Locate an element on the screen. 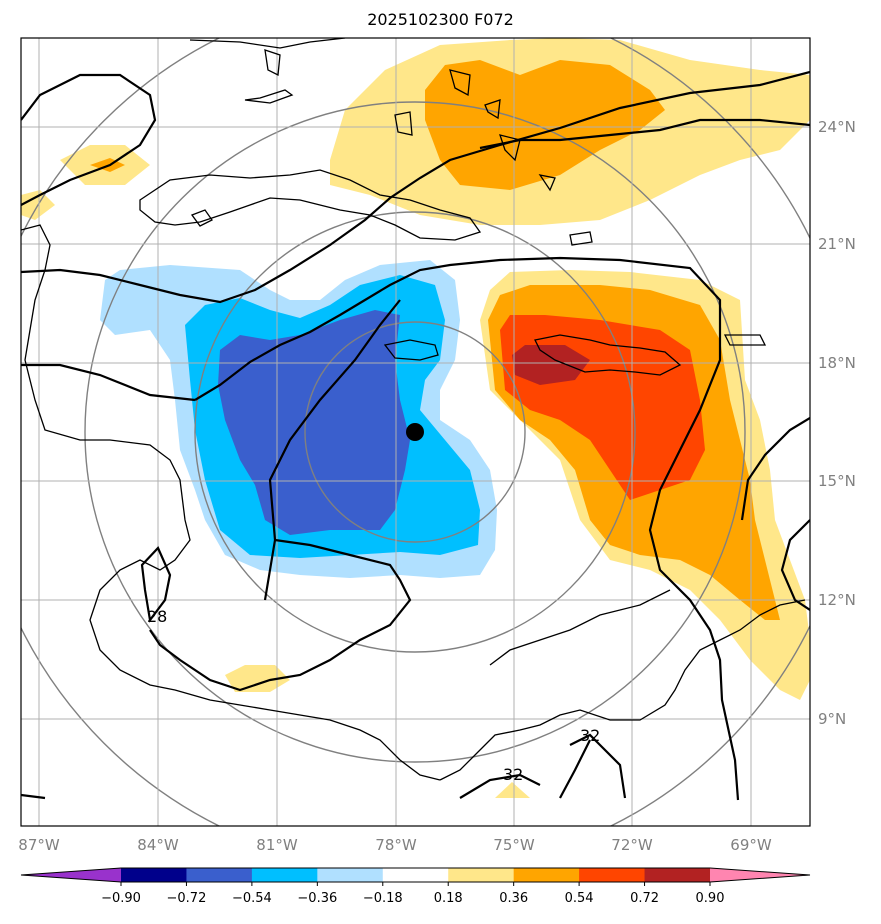 The height and width of the screenshot is (924, 881). lon-tick-labels: 87°W 84°W 81°W 78°W 75°W 72°W 69°W is located at coordinates (395, 845).